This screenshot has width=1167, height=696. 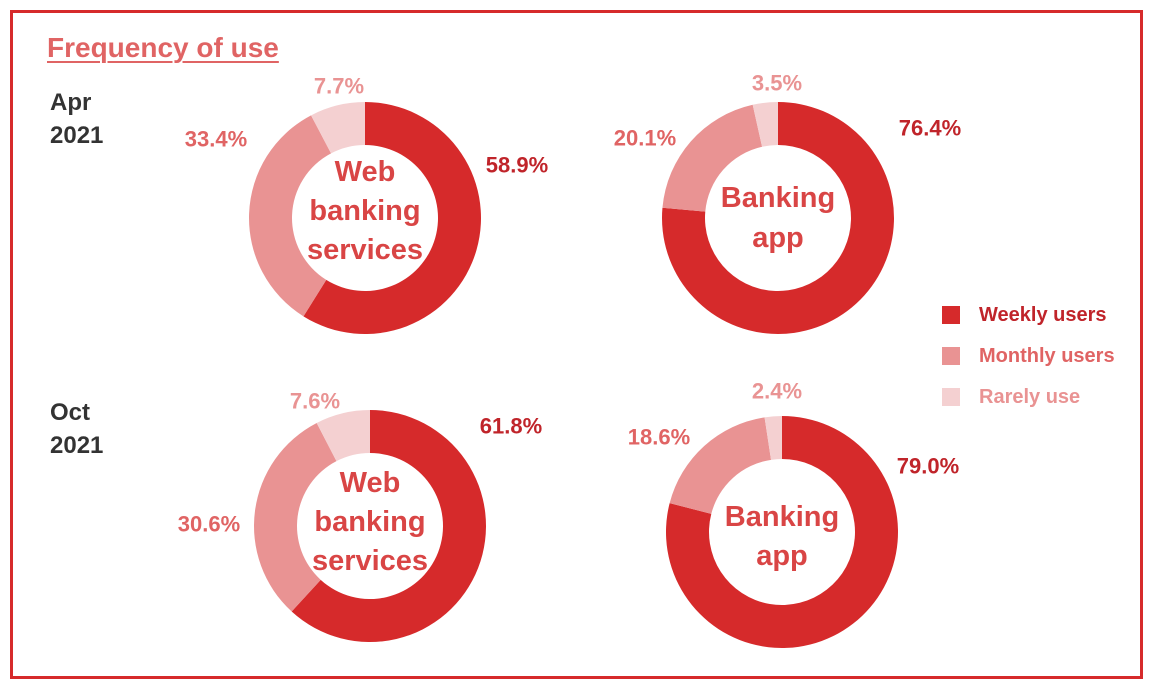 What do you see at coordinates (163, 47) in the screenshot?
I see `page-title: Frequency of use` at bounding box center [163, 47].